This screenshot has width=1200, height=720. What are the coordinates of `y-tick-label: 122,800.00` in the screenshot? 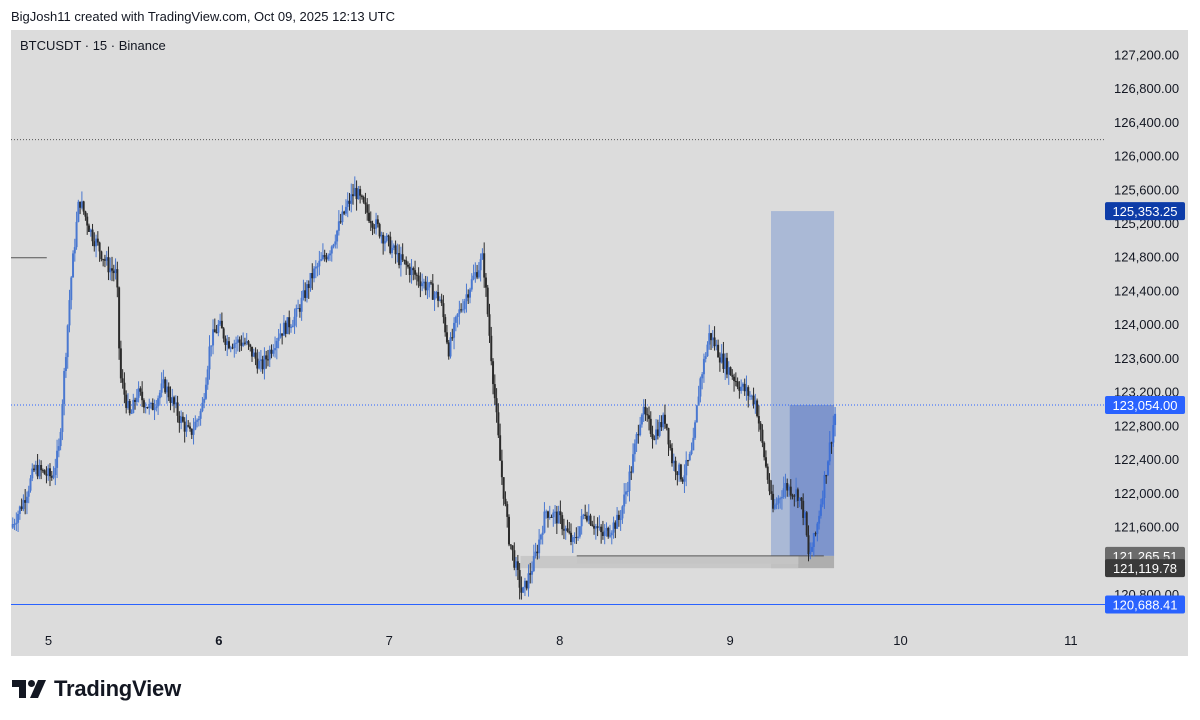 It's located at (1146, 425).